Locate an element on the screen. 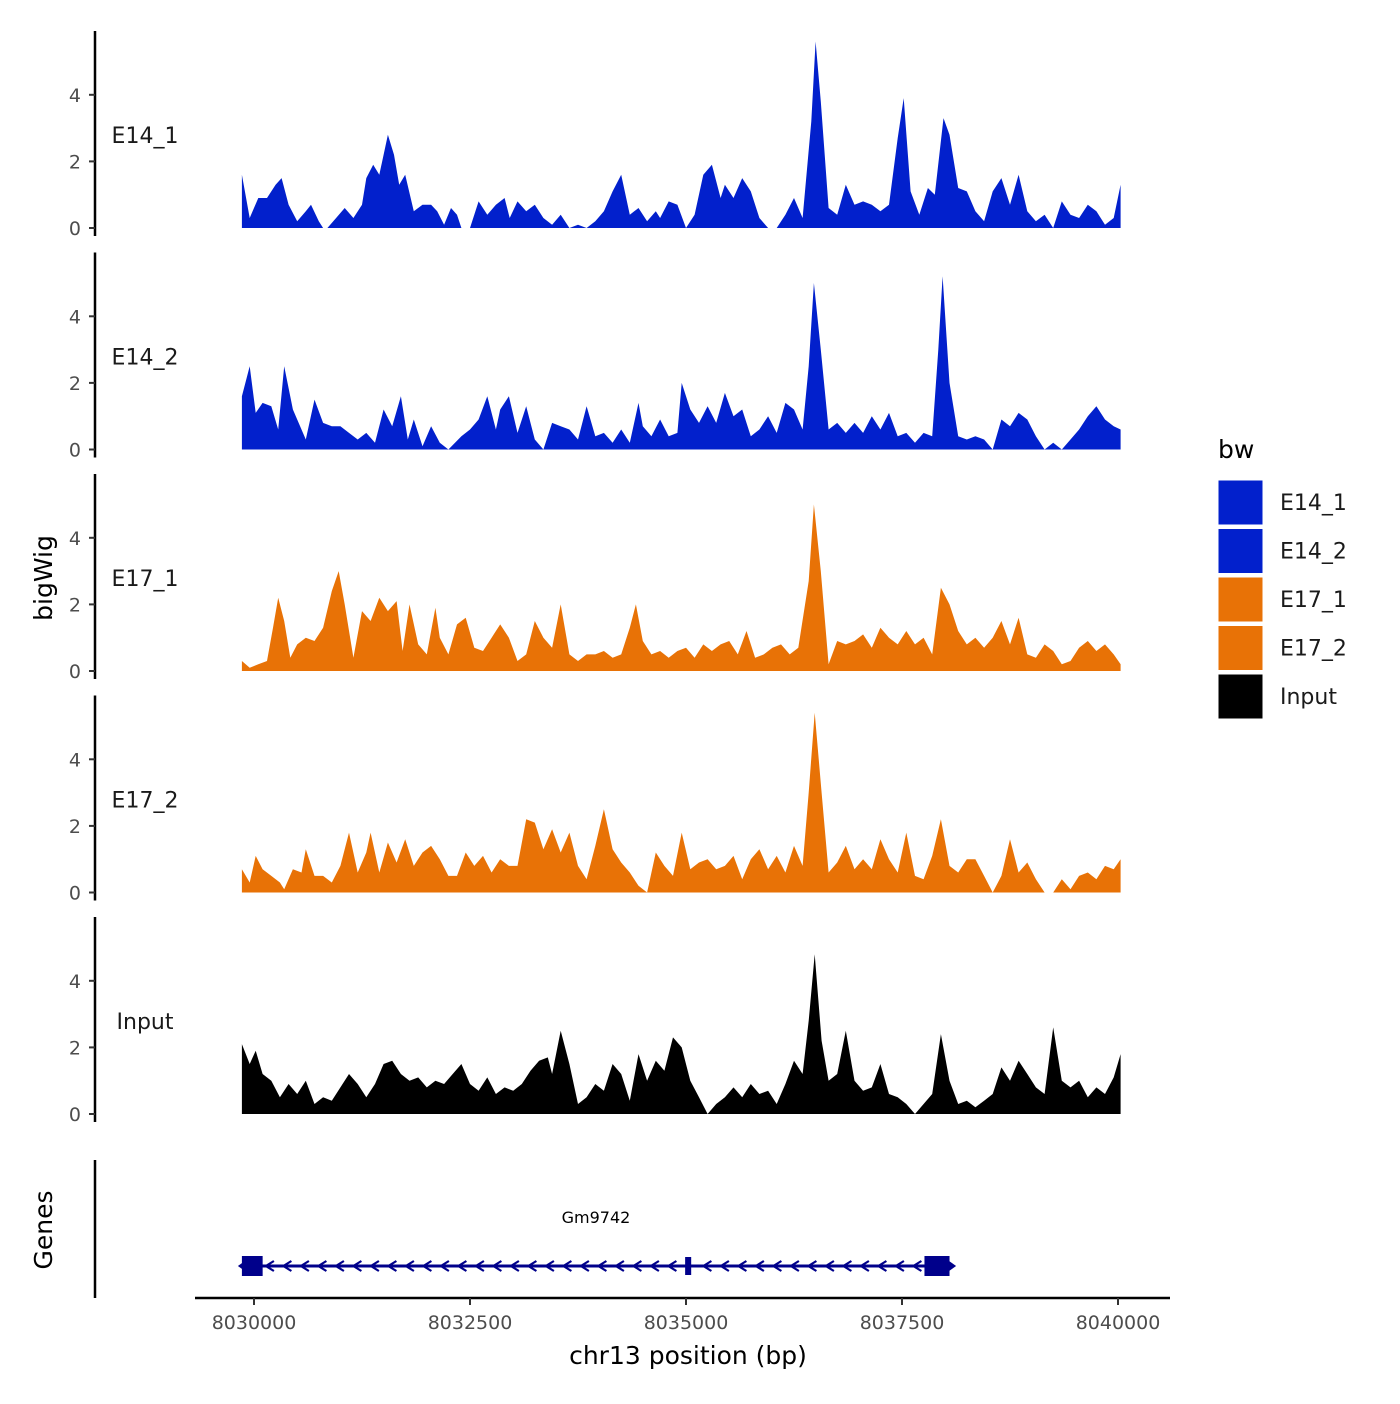  track-panel-e17_1: 0 2 4 E17_1 is located at coordinates (595, 578).